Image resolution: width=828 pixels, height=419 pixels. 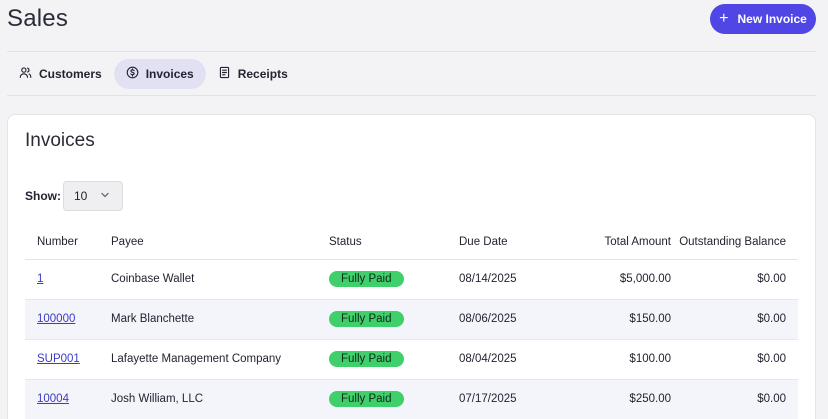 What do you see at coordinates (411, 95) in the screenshot?
I see `tabs-divider` at bounding box center [411, 95].